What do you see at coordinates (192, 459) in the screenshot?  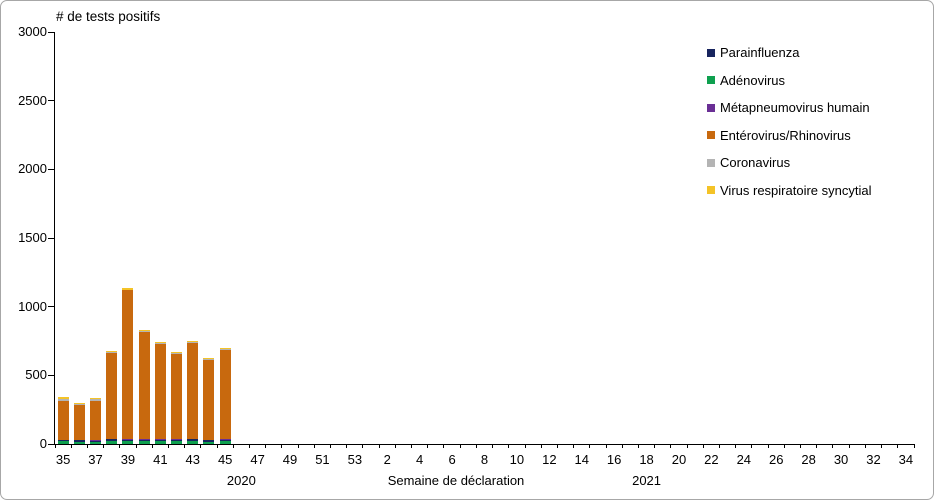 I see `x-tick-label: 43` at bounding box center [192, 459].